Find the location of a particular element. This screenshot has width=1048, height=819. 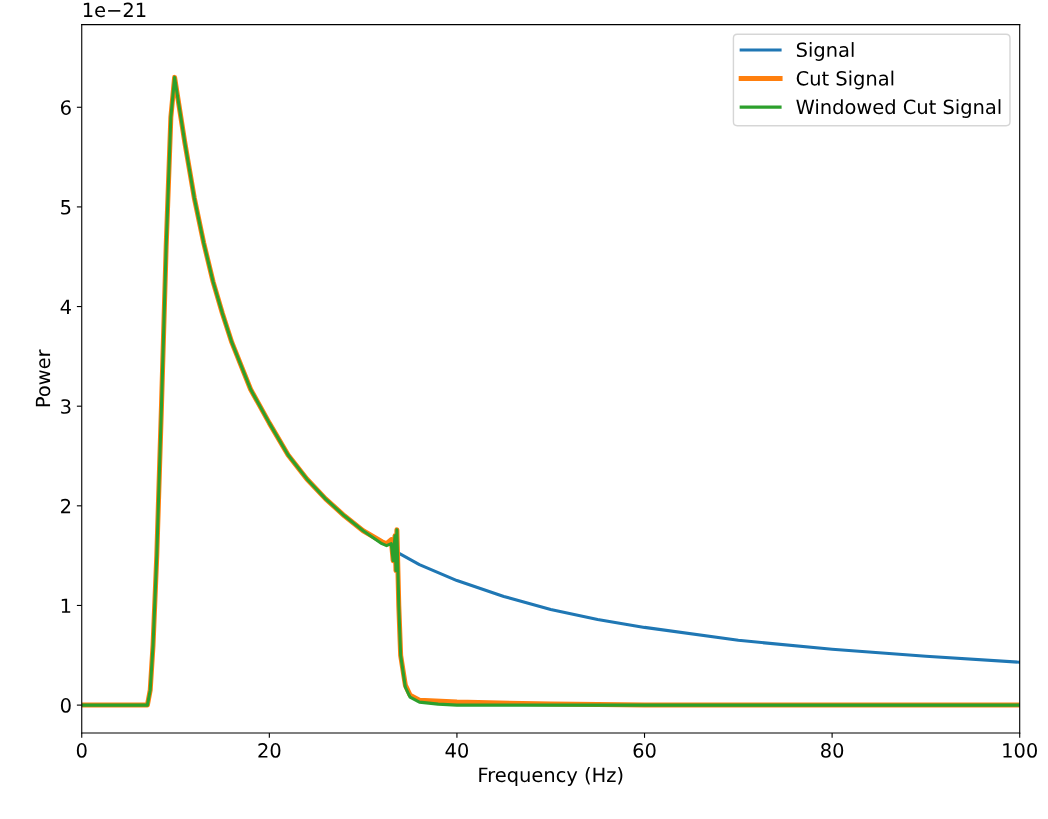

x-axis-title: Frequency (Hz) is located at coordinates (551, 776).